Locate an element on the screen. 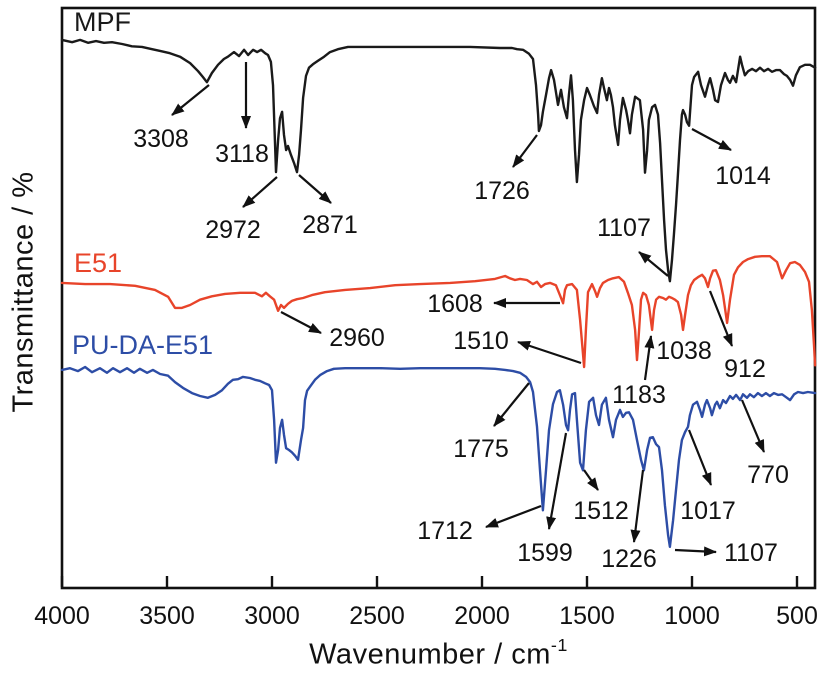 The image size is (827, 681). annotation-label-MPF-1107: 1107 is located at coordinates (624, 228).